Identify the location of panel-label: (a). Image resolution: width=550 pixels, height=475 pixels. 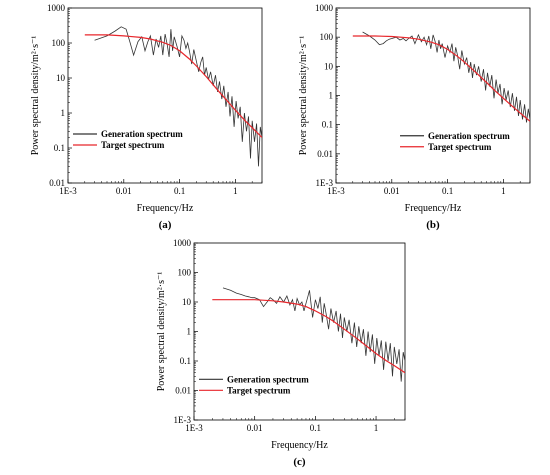
(165, 225).